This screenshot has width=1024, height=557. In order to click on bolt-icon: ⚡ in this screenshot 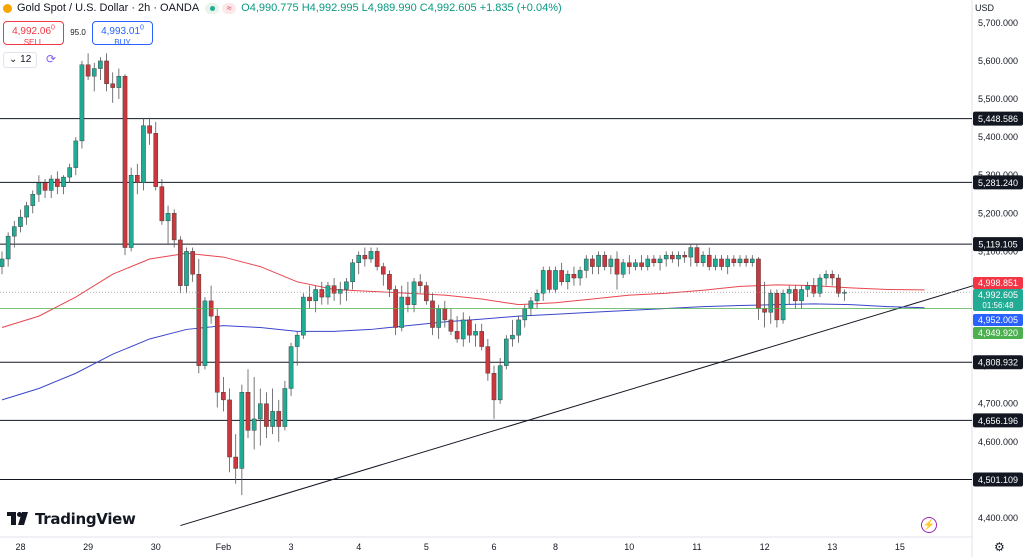, I will do `click(929, 525)`.